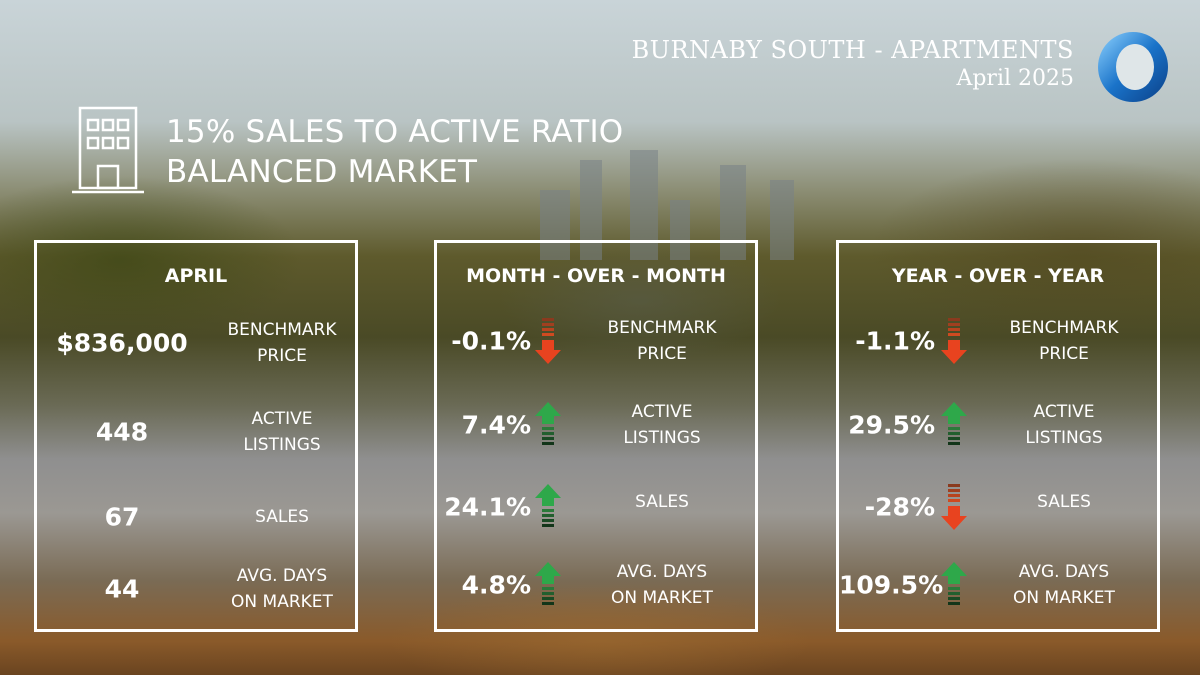 The height and width of the screenshot is (675, 1200). I want to click on market-status: BALANCED MARKET, so click(322, 172).